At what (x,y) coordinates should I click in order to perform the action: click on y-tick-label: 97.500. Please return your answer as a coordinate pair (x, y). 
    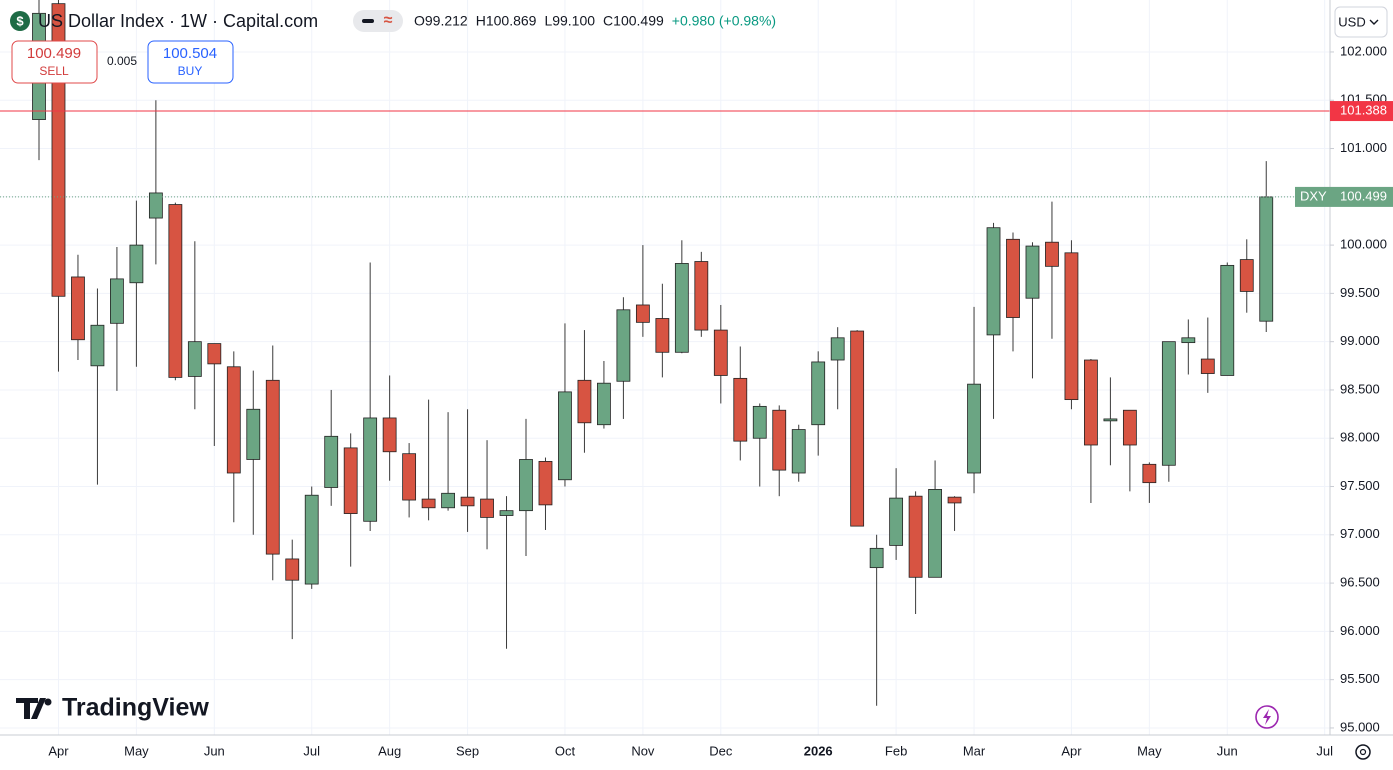
    Looking at the image, I should click on (1360, 485).